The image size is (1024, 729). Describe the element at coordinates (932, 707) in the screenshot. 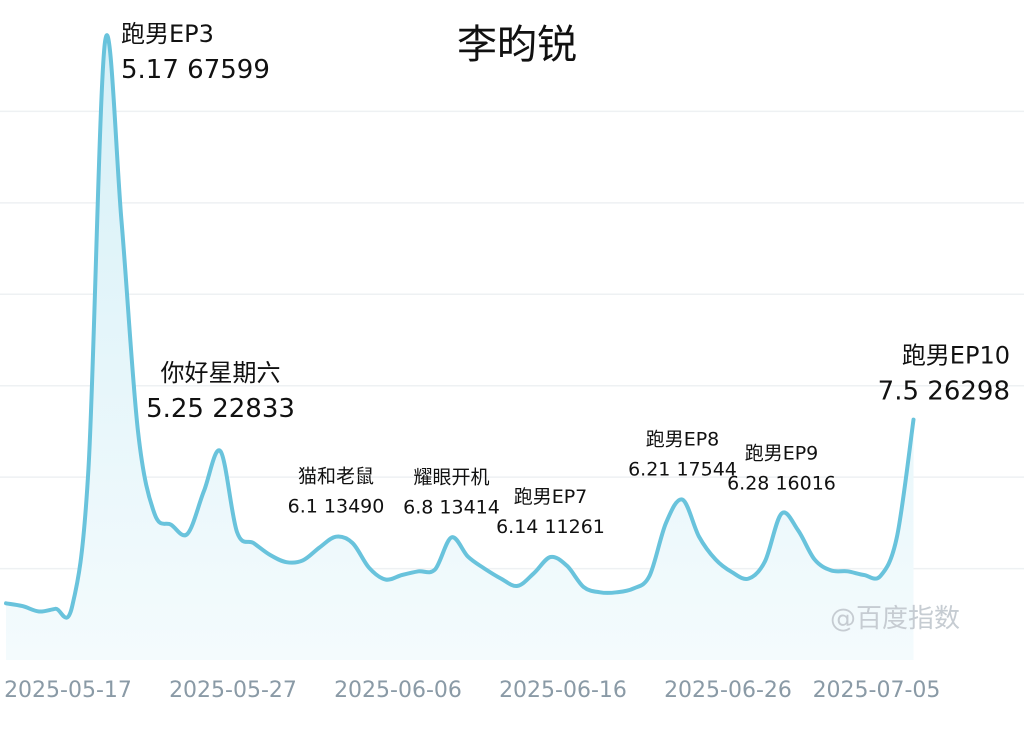

I see `corner-credit: @艾玛酱娱乐手册` at that location.